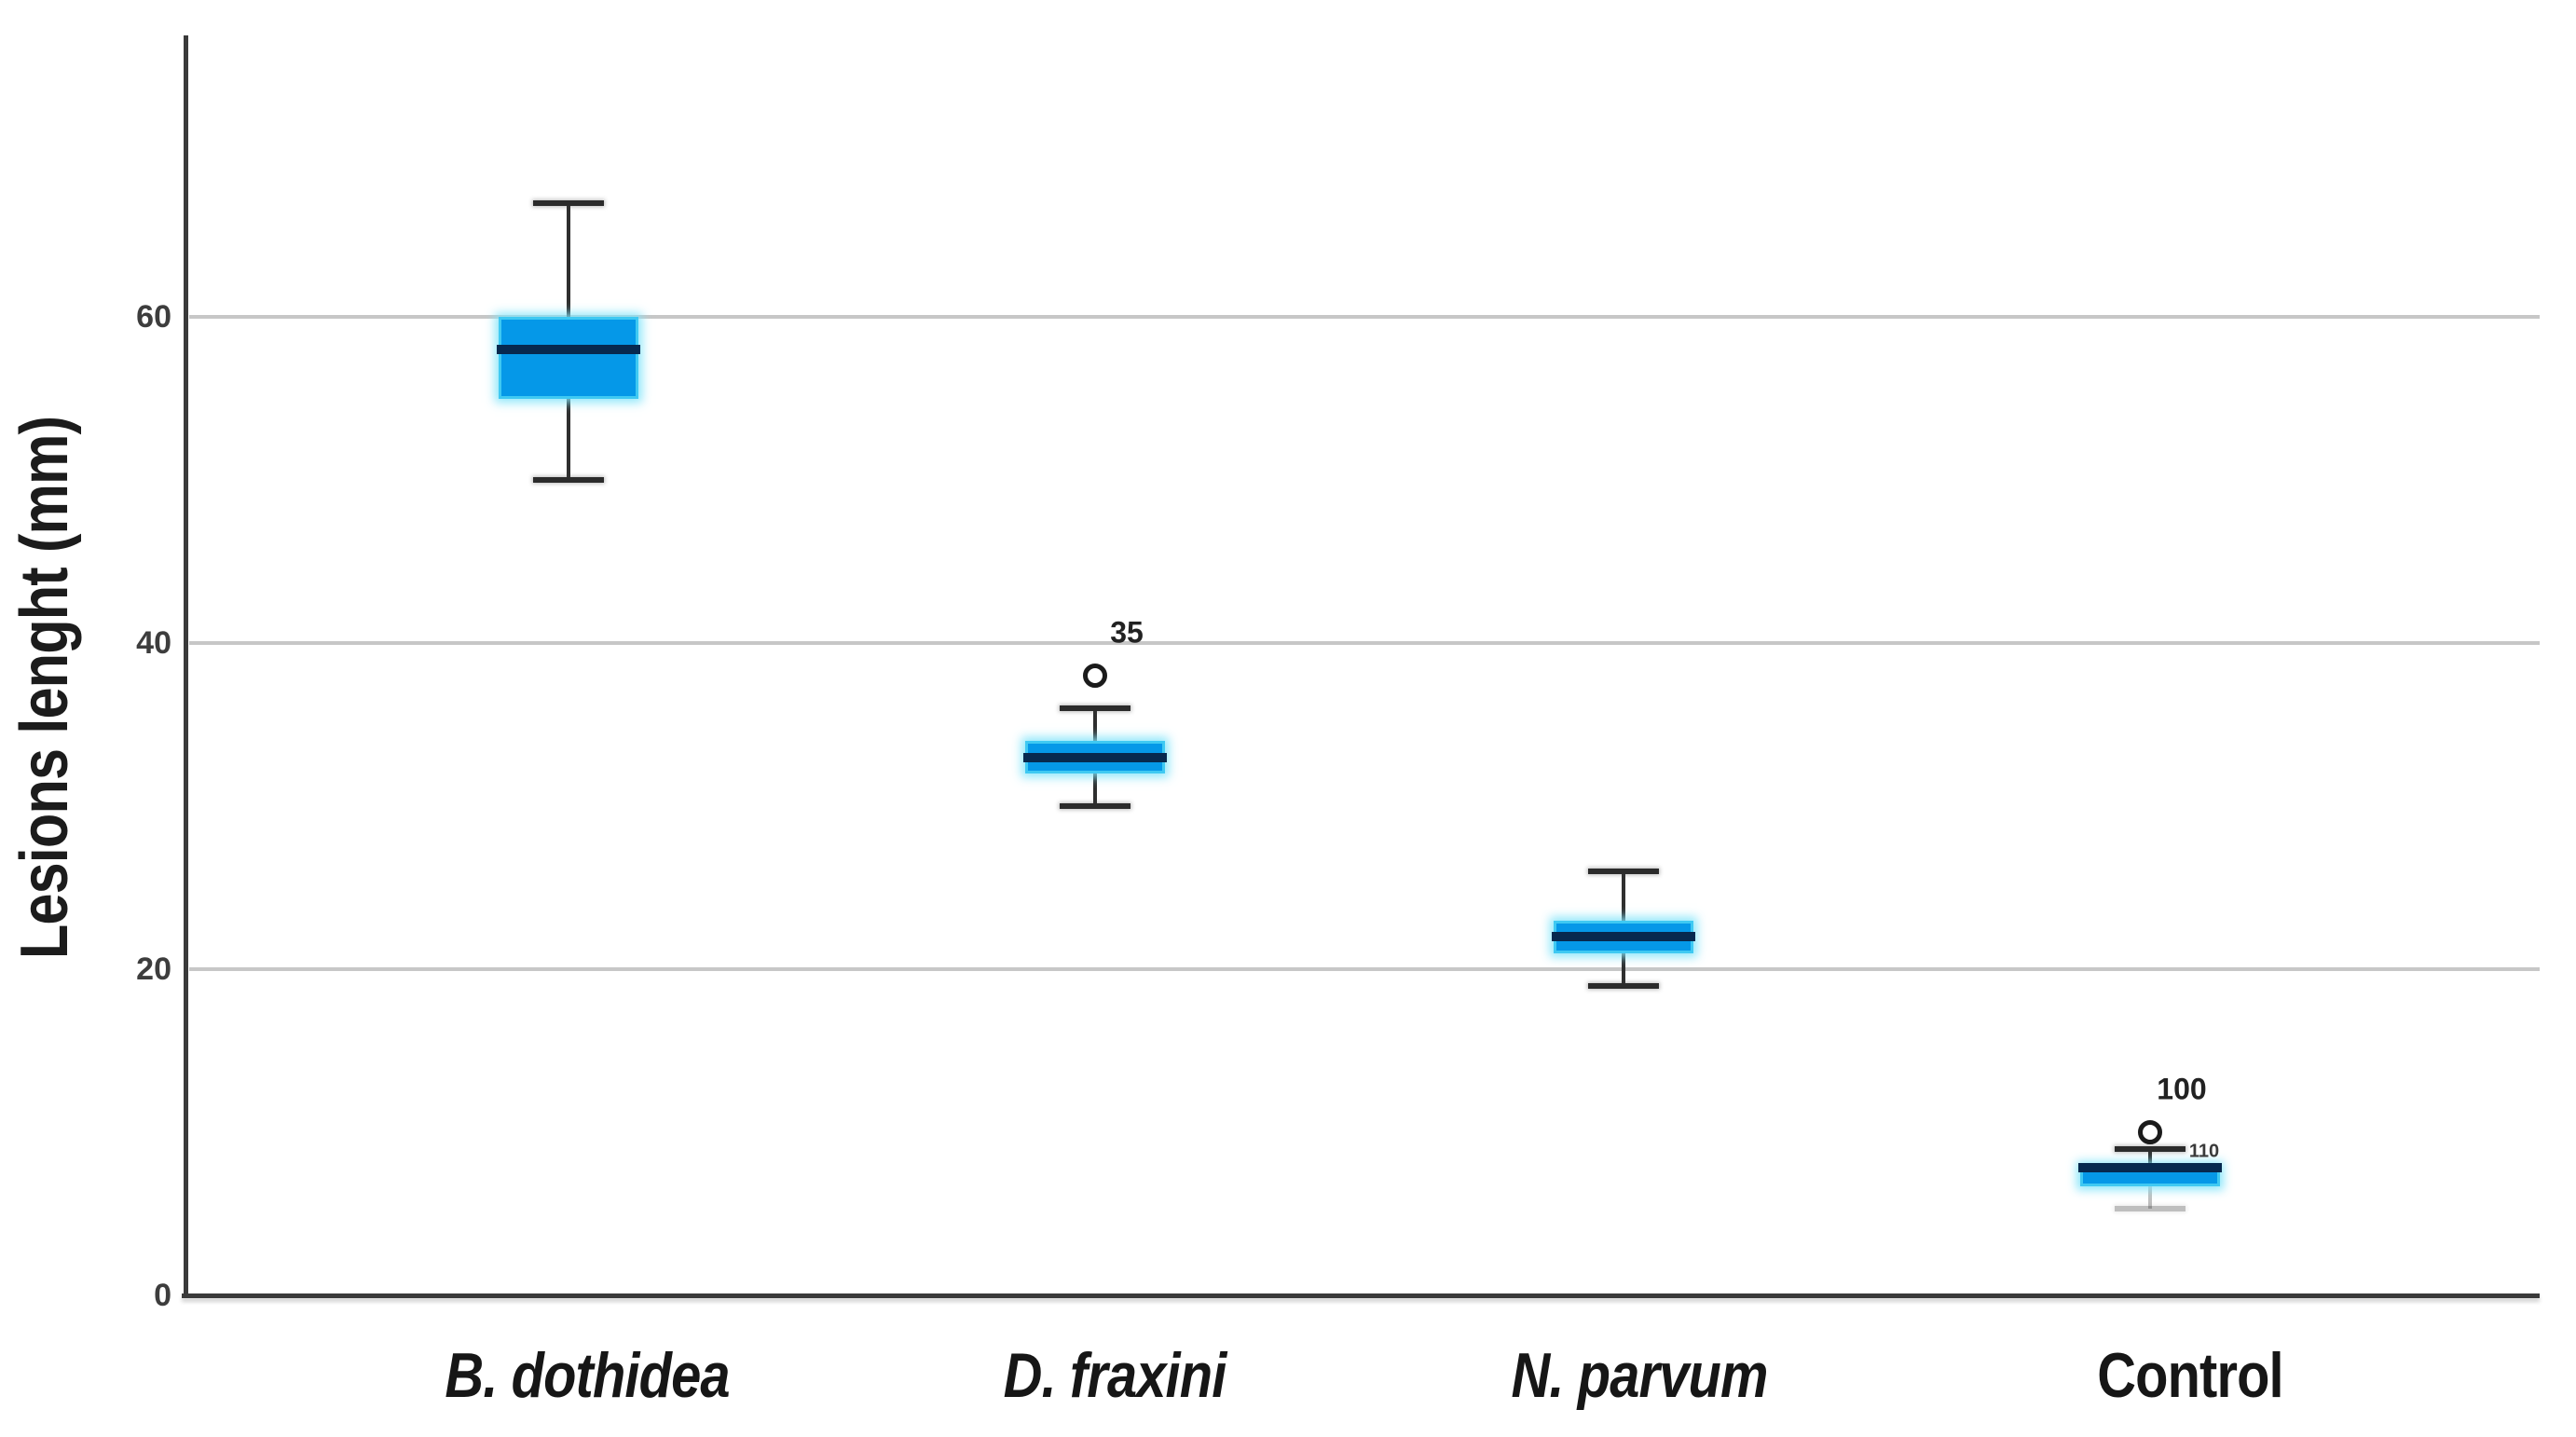 Image resolution: width=2576 pixels, height=1437 pixels. I want to click on whisker-cap-lower-control, so click(2150, 1209).